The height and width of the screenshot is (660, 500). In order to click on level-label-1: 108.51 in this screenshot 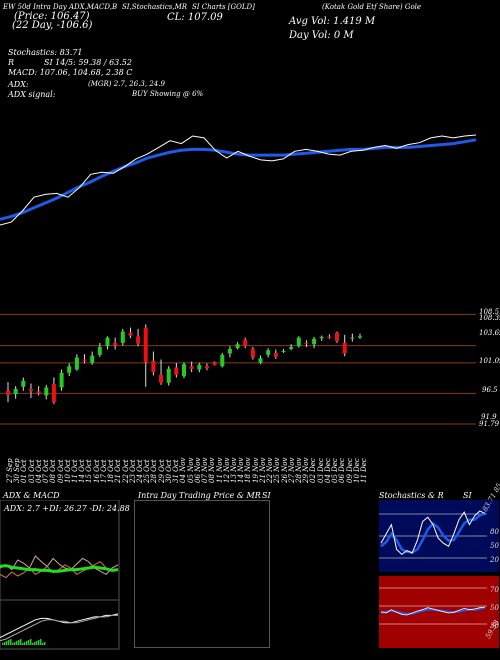, I will do `click(489, 312)`.